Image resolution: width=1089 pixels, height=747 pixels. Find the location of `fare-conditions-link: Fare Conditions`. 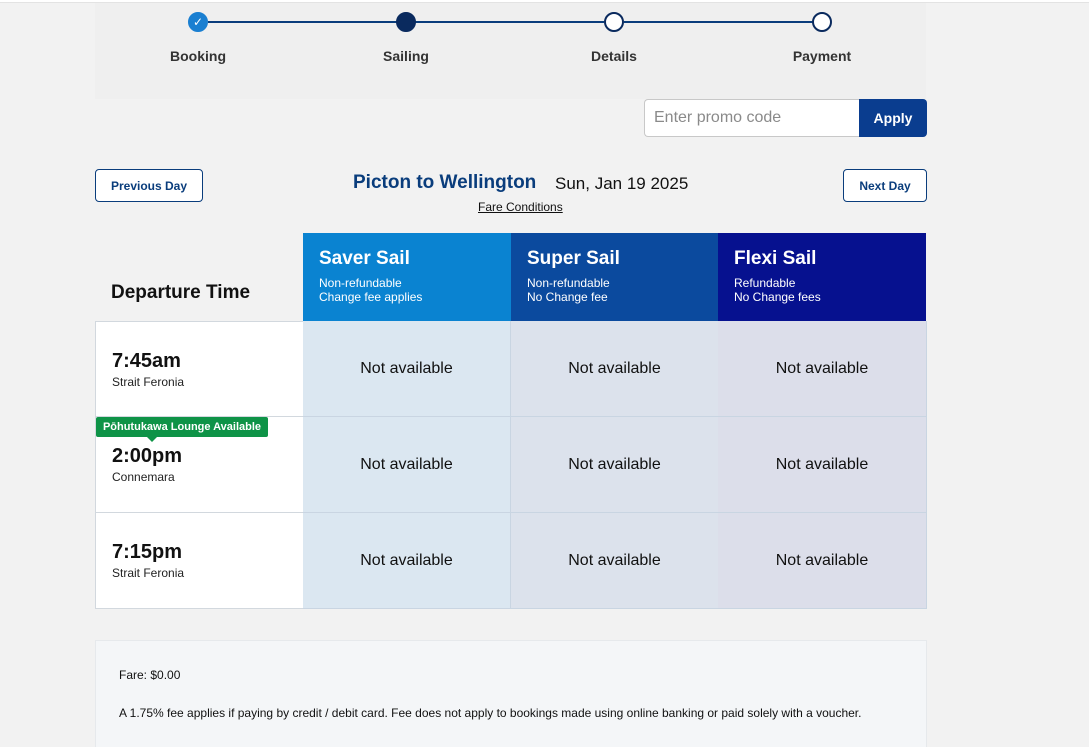

fare-conditions-link: Fare Conditions is located at coordinates (520, 207).